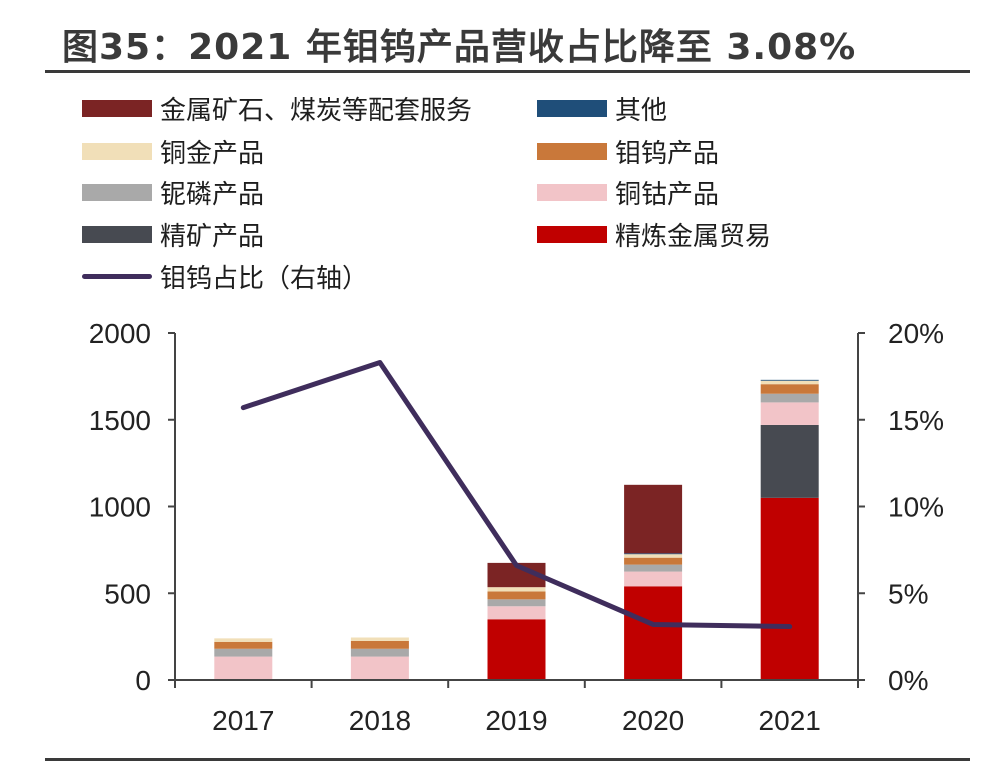 Image resolution: width=1000 pixels, height=773 pixels. What do you see at coordinates (641, 110) in the screenshot?
I see `legend-label: 其他` at bounding box center [641, 110].